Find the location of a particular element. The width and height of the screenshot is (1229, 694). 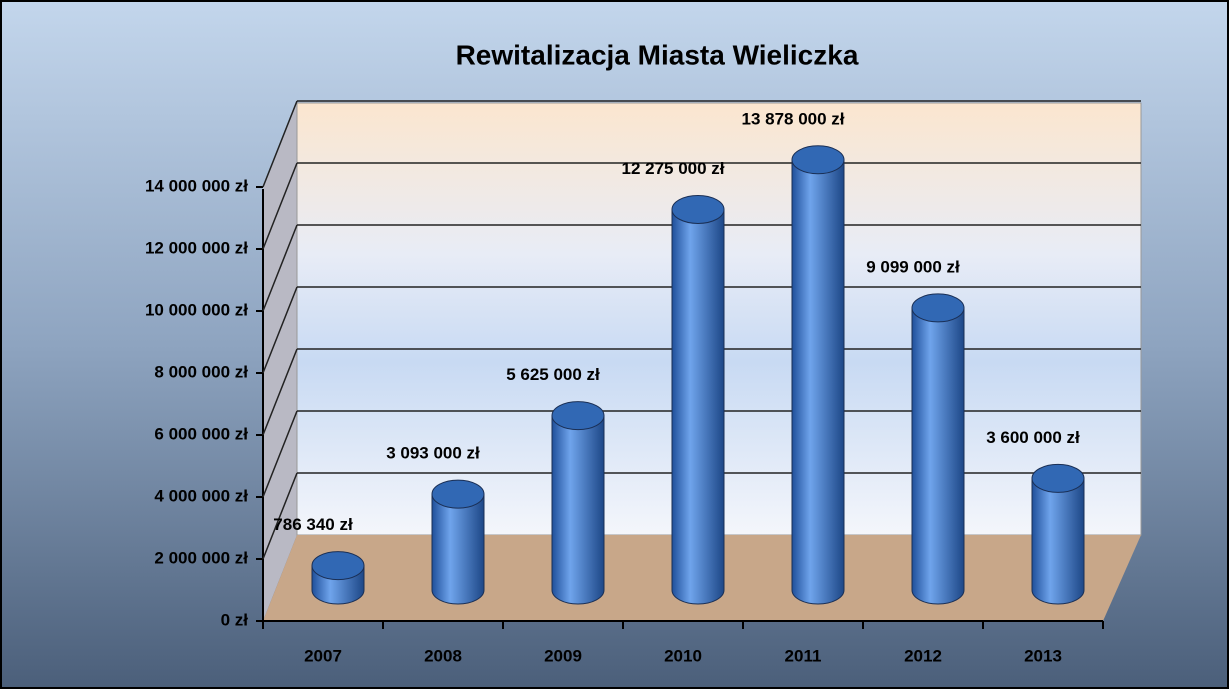

x-tick-label: 2012 is located at coordinates (923, 655).